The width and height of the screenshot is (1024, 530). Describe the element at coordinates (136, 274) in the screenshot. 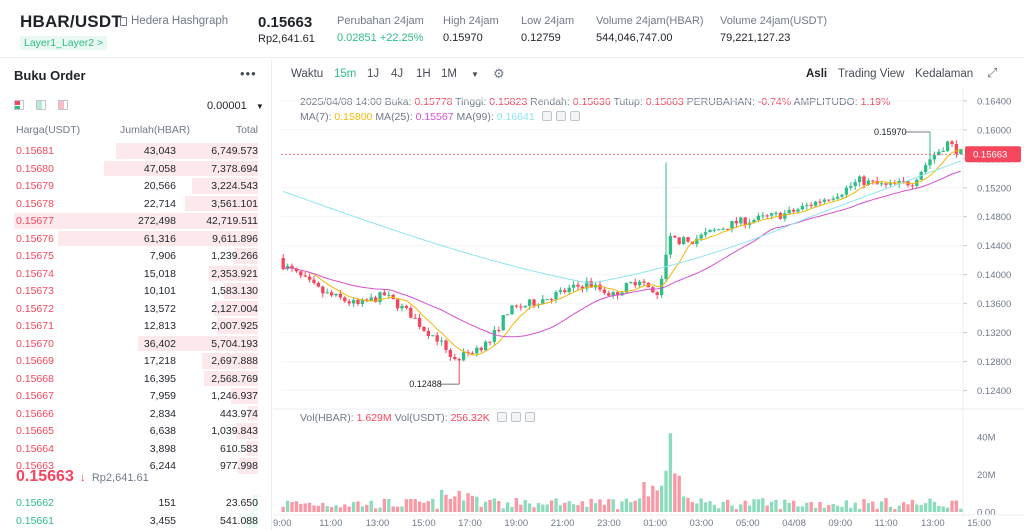

I see `ask-row: 0.15674 15,018 2,353.921` at that location.